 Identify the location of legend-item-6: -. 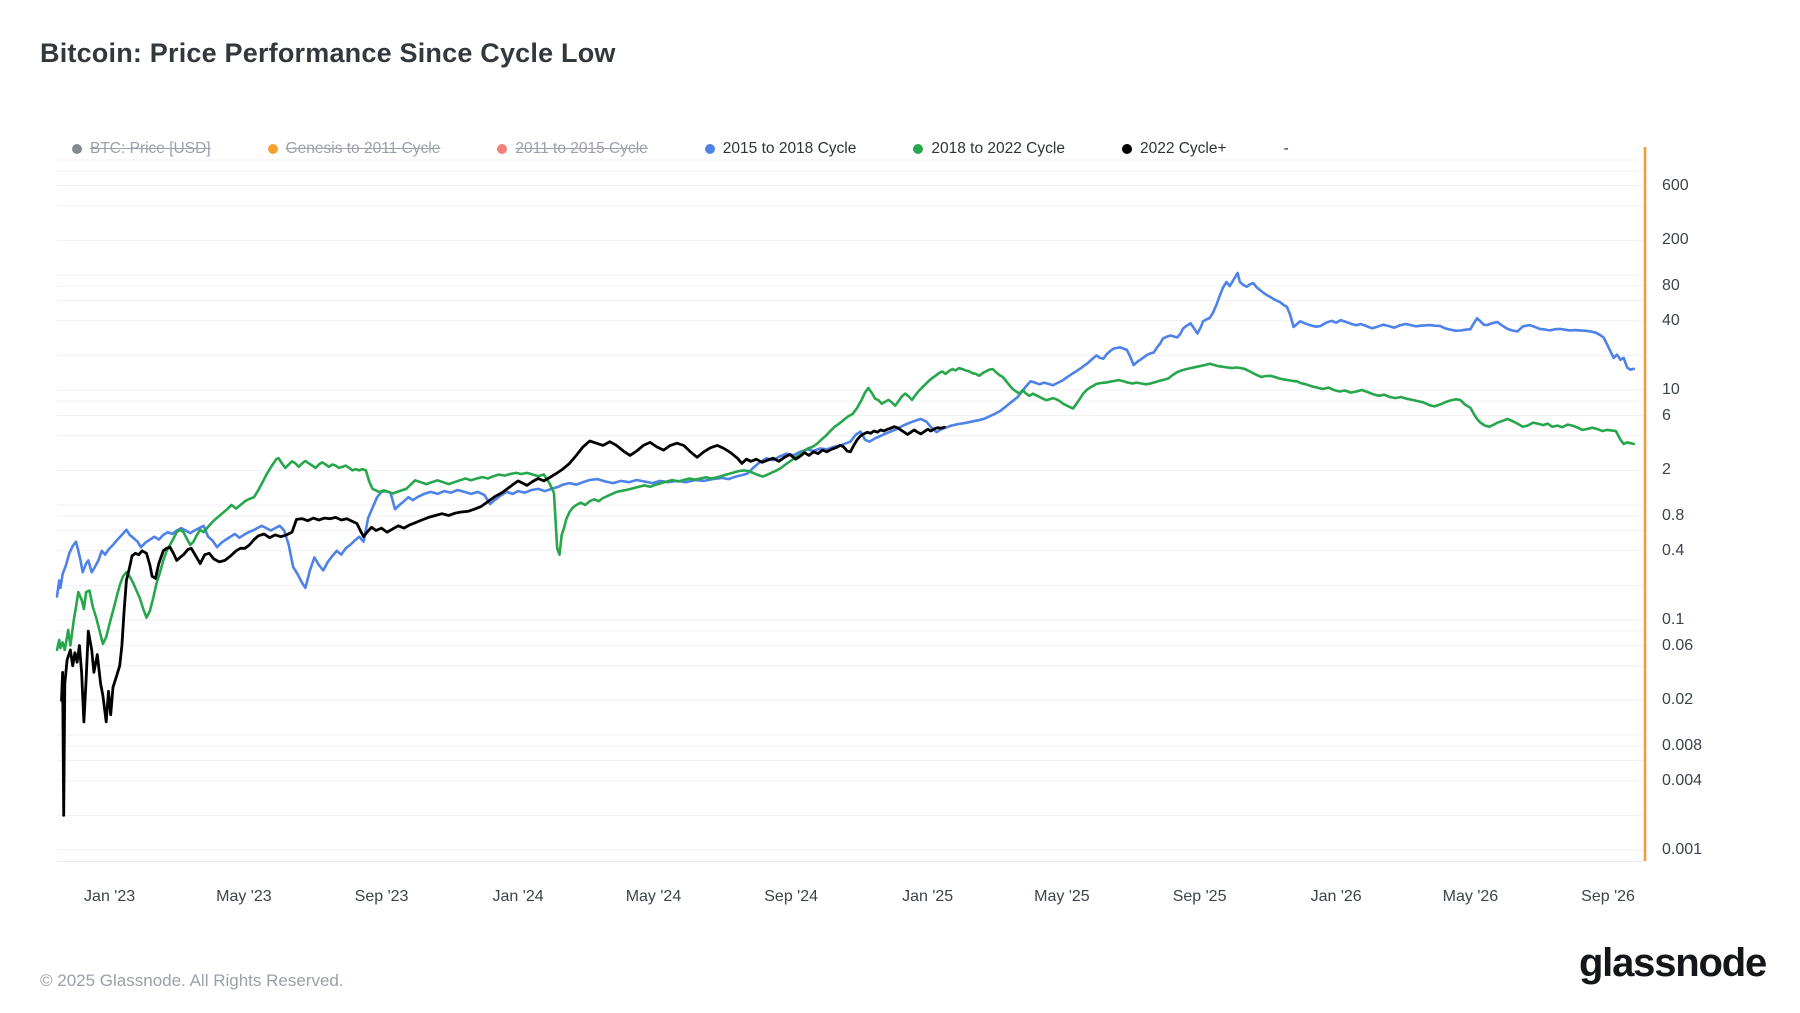
(1286, 149).